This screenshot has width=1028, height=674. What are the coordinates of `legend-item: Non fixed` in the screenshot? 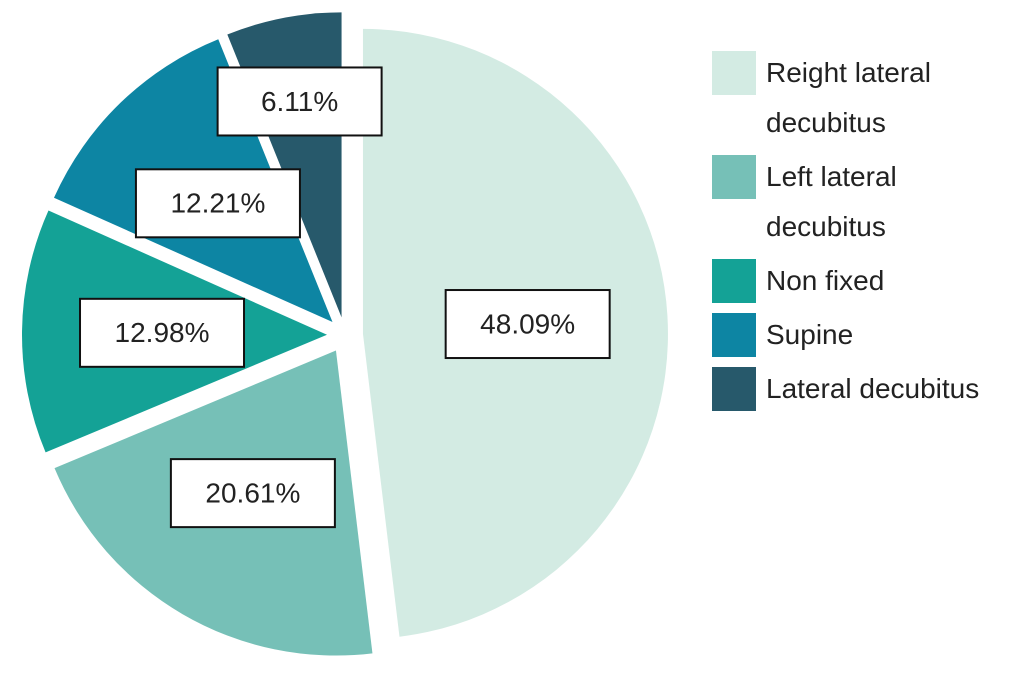 It's located at (867, 281).